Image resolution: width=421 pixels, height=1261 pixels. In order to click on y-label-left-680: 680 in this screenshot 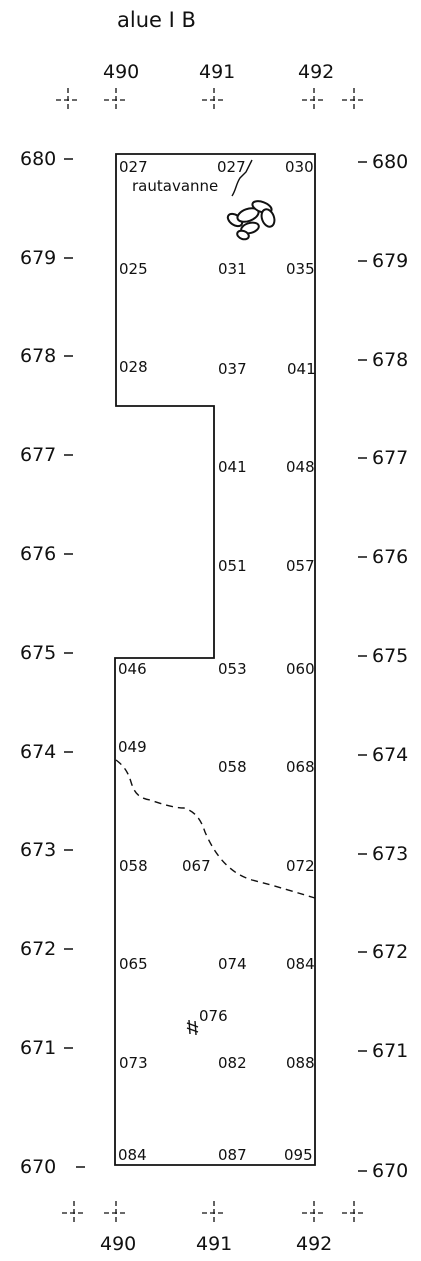, I will do `click(38, 159)`.